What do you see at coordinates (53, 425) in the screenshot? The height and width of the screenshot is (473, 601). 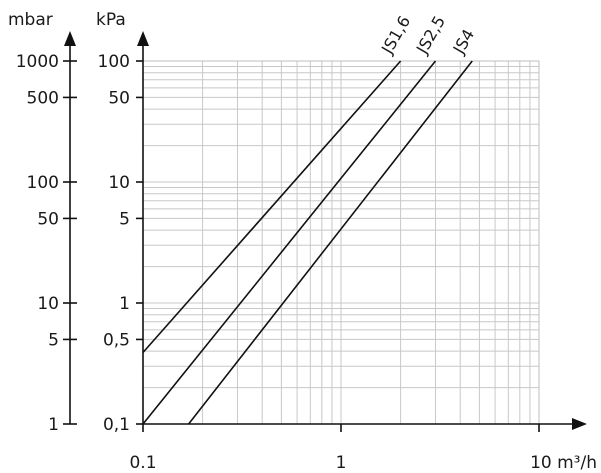 I see `mbar-tick-label: 1` at bounding box center [53, 425].